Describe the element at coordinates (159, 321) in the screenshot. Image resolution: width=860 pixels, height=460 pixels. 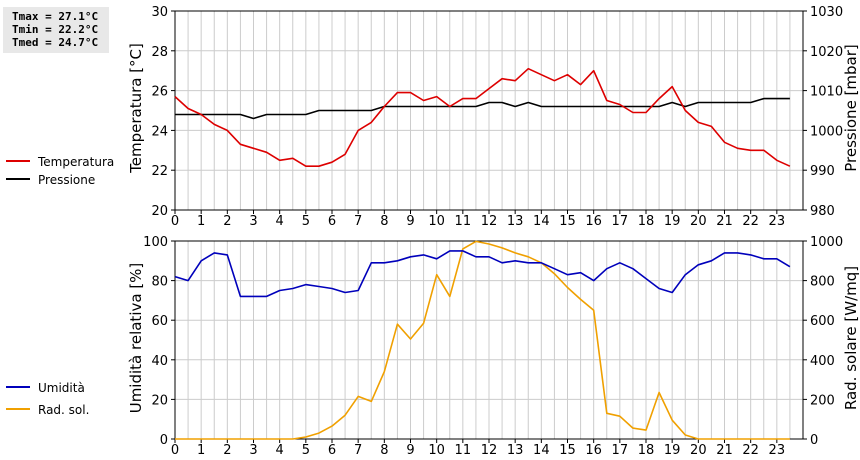
I see `y-tick-label: 60` at that location.